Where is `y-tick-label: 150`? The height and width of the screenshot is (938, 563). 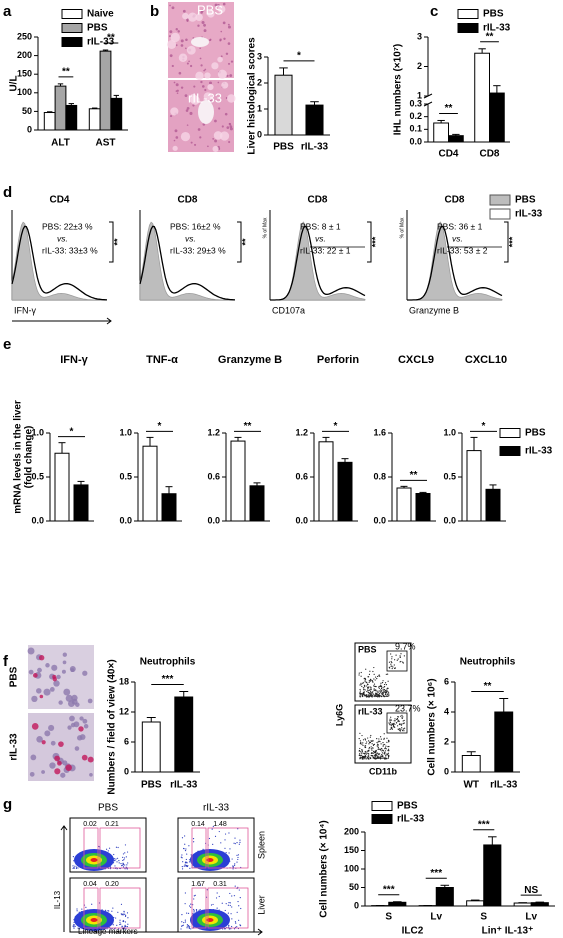
y-tick-label: 150 is located at coordinates (24, 74).